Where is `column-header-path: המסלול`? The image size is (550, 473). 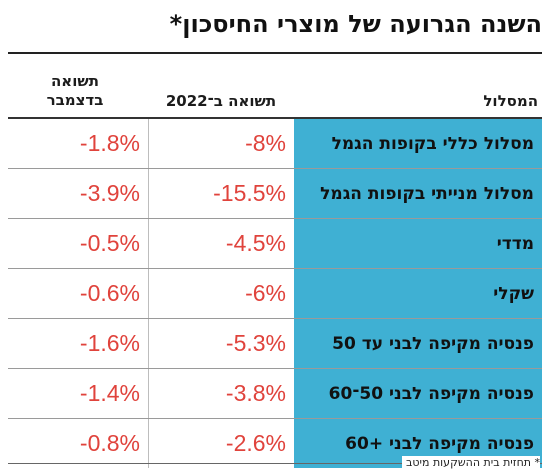 column-header-path: המסלול is located at coordinates (510, 101).